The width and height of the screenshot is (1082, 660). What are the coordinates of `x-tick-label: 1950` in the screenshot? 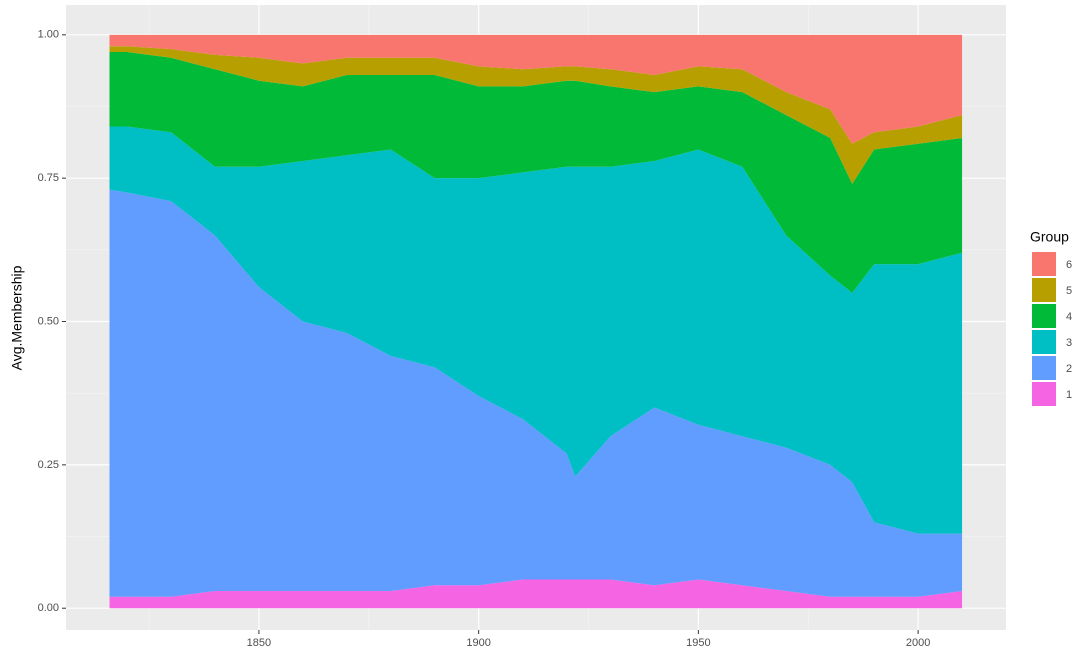 It's located at (698, 643).